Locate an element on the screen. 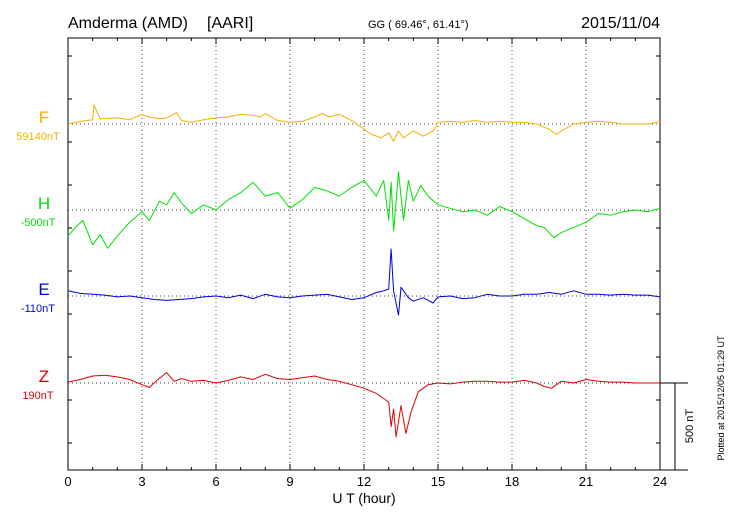  x-tick-label: 9 is located at coordinates (289, 481).